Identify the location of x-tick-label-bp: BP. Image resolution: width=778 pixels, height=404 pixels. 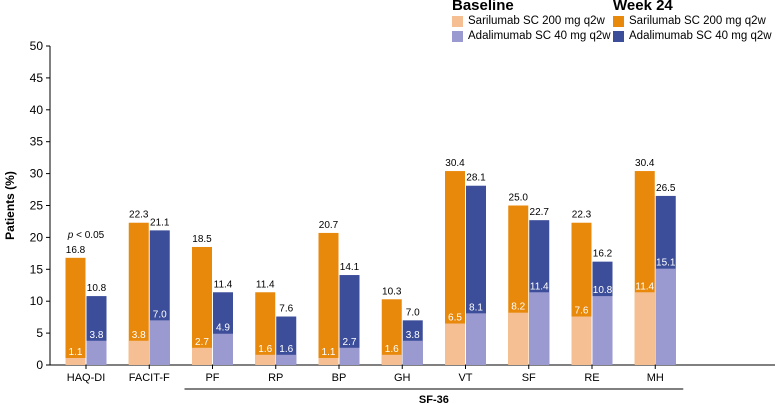
(339, 378).